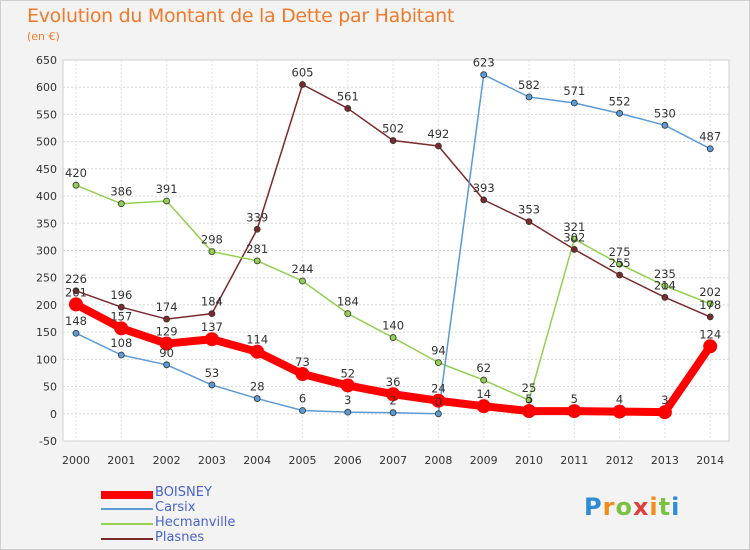 The image size is (750, 550). I want to click on data-label-plasnes: 502, so click(393, 129).